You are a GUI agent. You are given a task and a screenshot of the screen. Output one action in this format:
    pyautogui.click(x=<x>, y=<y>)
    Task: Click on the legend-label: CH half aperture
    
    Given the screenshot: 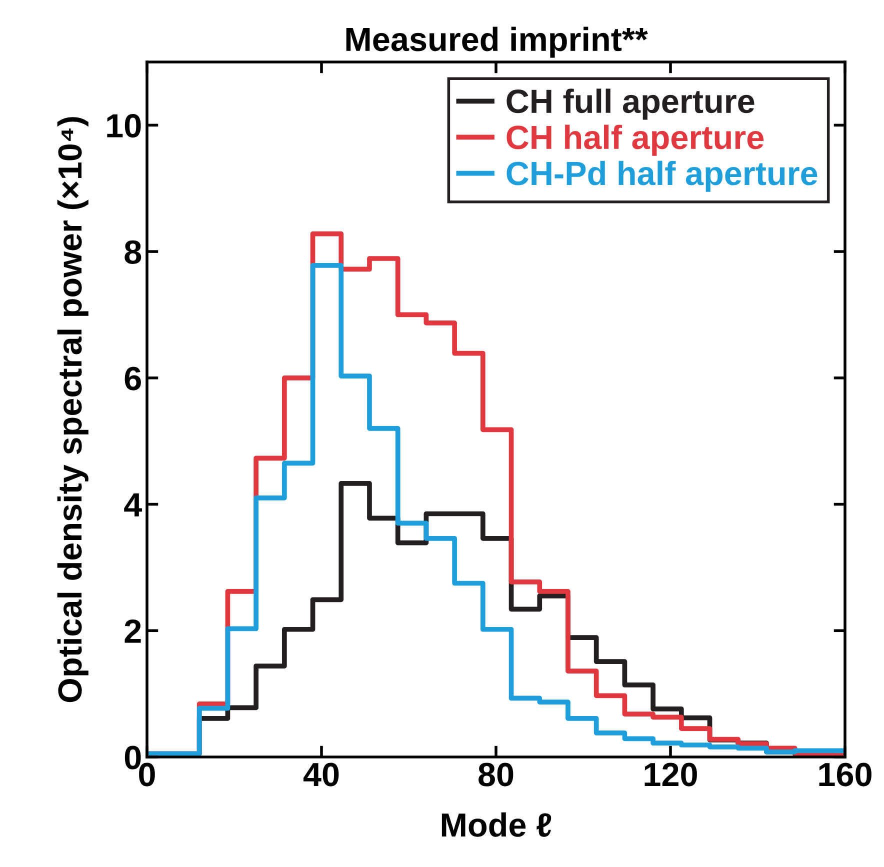 What is the action you would take?
    pyautogui.click(x=635, y=140)
    